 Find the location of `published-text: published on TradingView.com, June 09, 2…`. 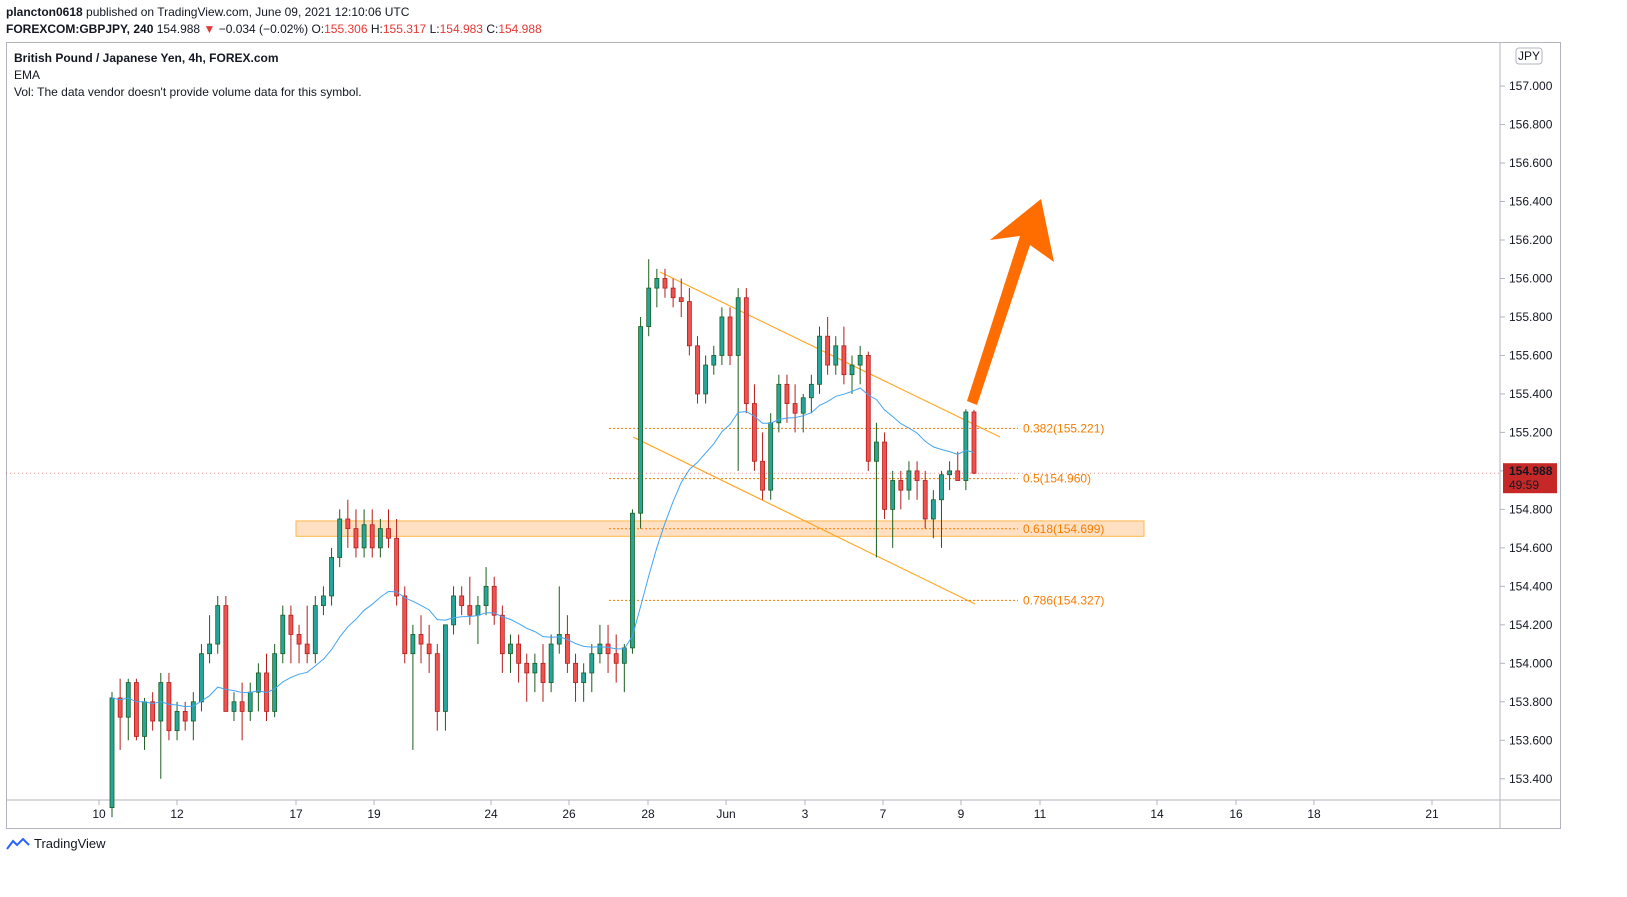

published-text: published on TradingView.com, June 09, 2… is located at coordinates (246, 12).